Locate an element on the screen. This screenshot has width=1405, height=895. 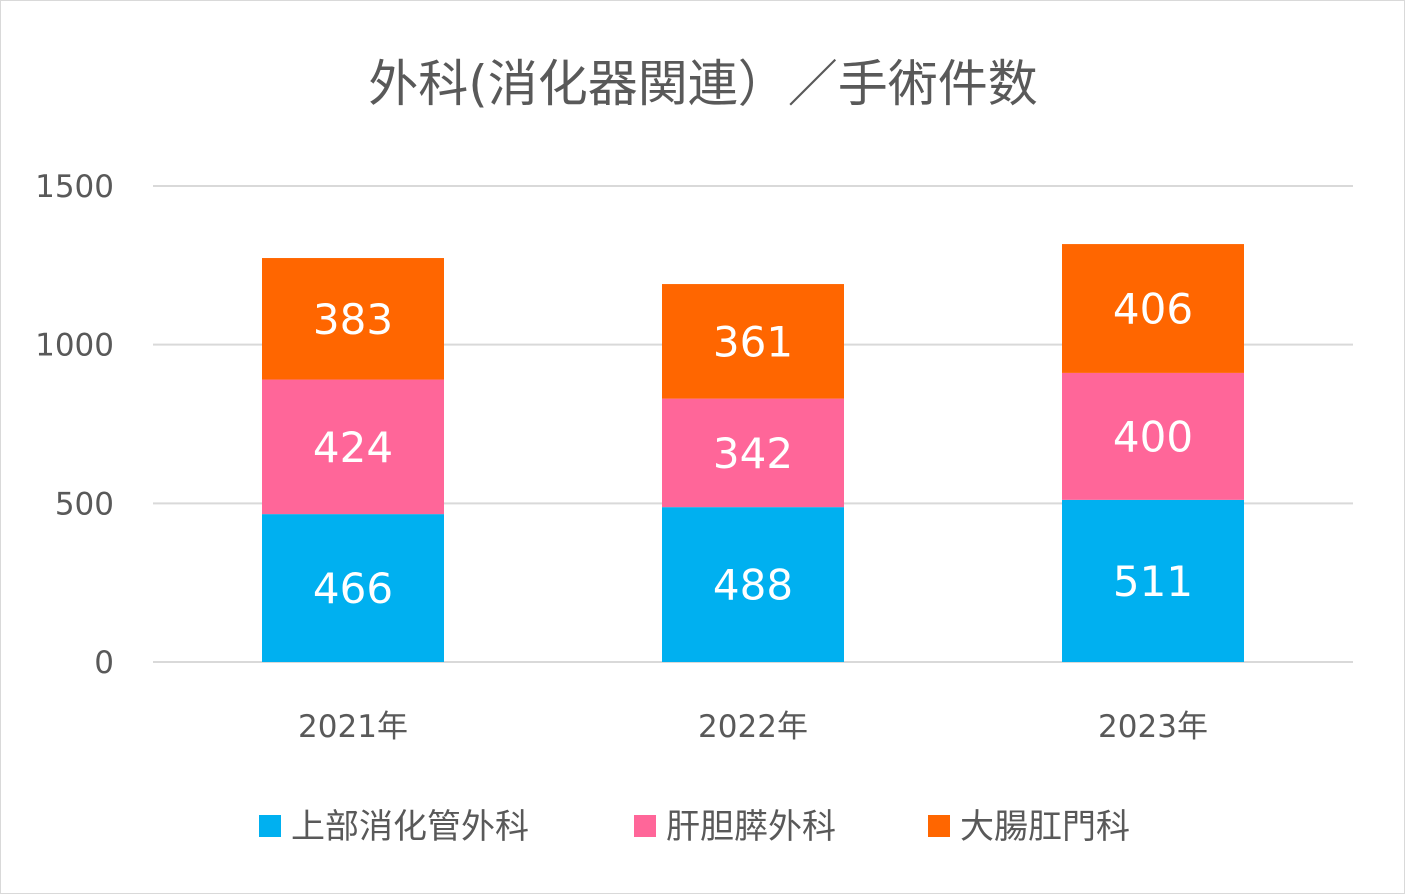
data-label: 424 is located at coordinates (353, 447).